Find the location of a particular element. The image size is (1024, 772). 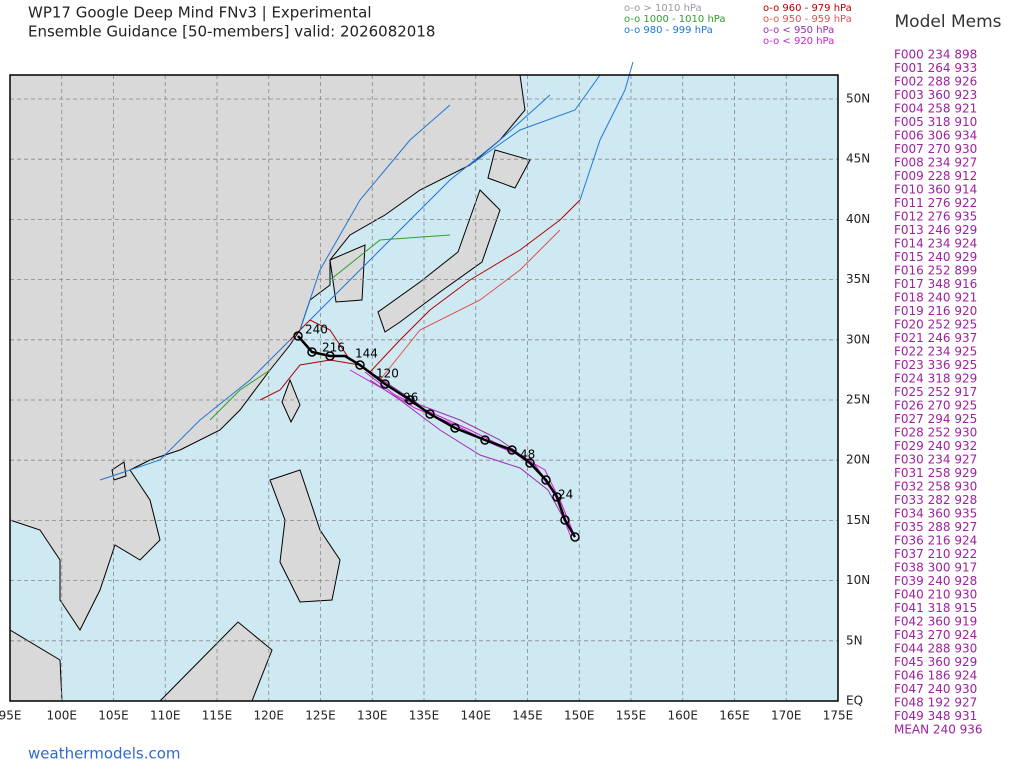

member-entry: F021 246 937 is located at coordinates (935, 338).